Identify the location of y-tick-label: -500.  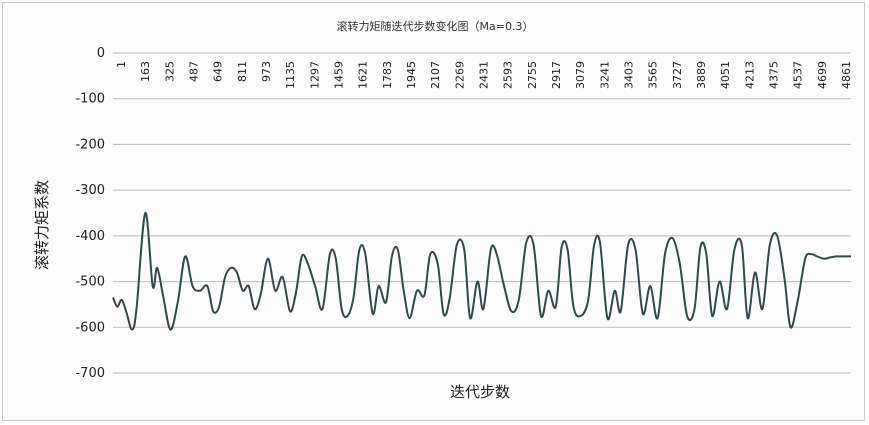
(90, 282).